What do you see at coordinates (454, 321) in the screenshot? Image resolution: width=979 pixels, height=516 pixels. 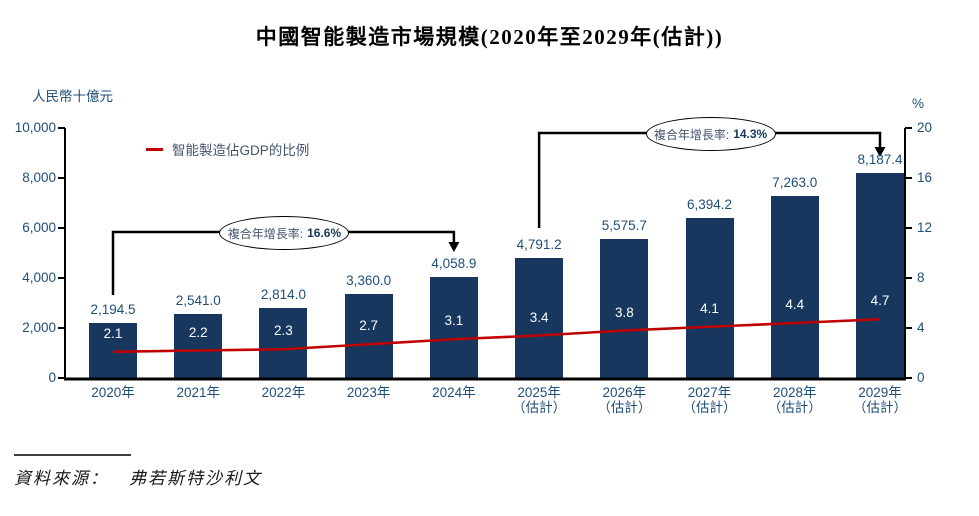 I see `line-point-label: 3.1` at bounding box center [454, 321].